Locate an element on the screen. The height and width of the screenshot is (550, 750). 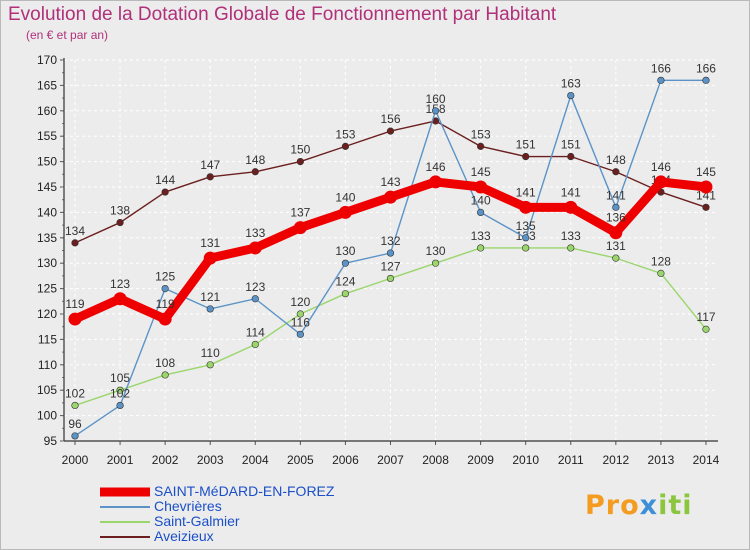
legend-swatch-chevri-res is located at coordinates (125, 506).